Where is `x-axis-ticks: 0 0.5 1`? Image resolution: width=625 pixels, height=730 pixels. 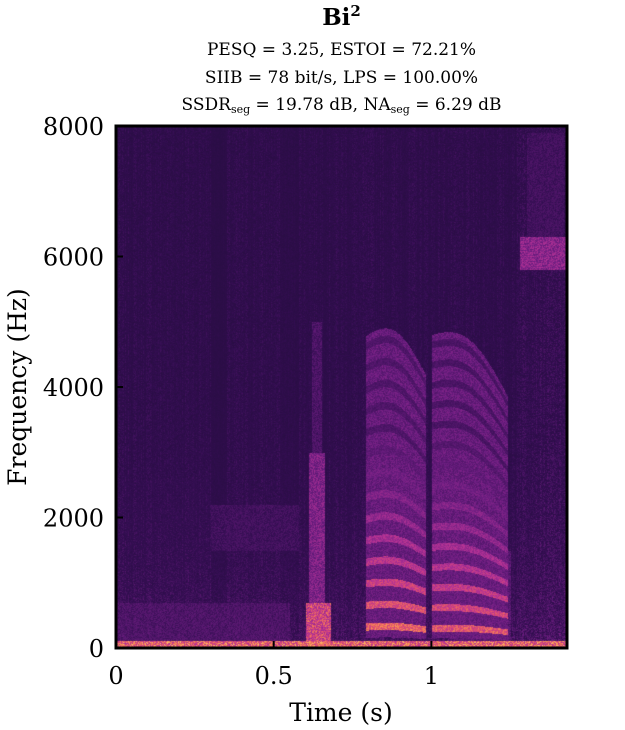 x-axis-ticks: 0 0.5 1 is located at coordinates (273, 665).